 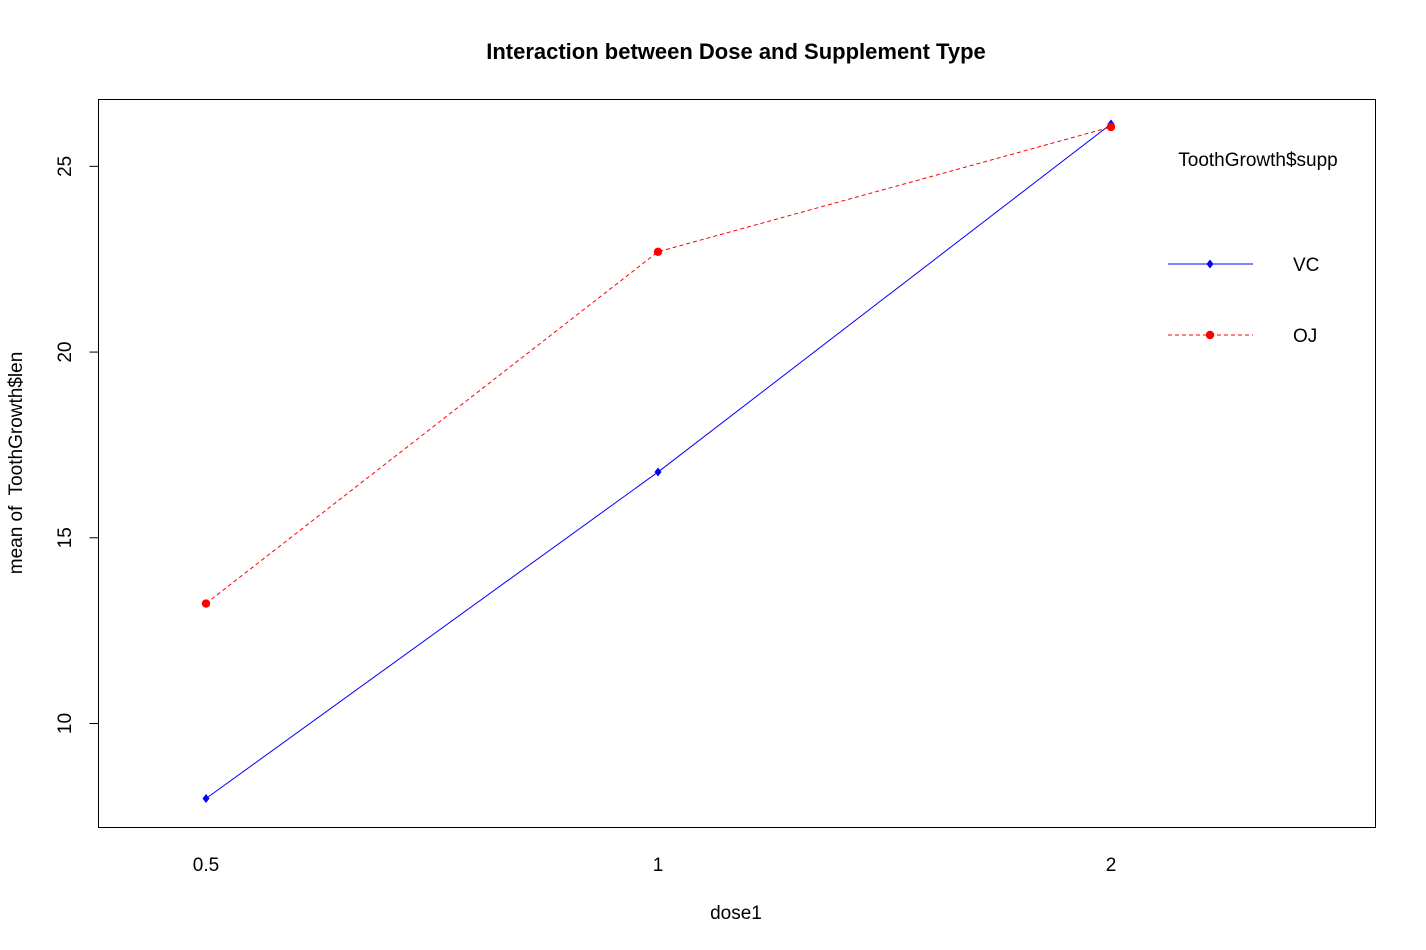 What do you see at coordinates (206, 865) in the screenshot?
I see `x-tick-label: 0.5` at bounding box center [206, 865].